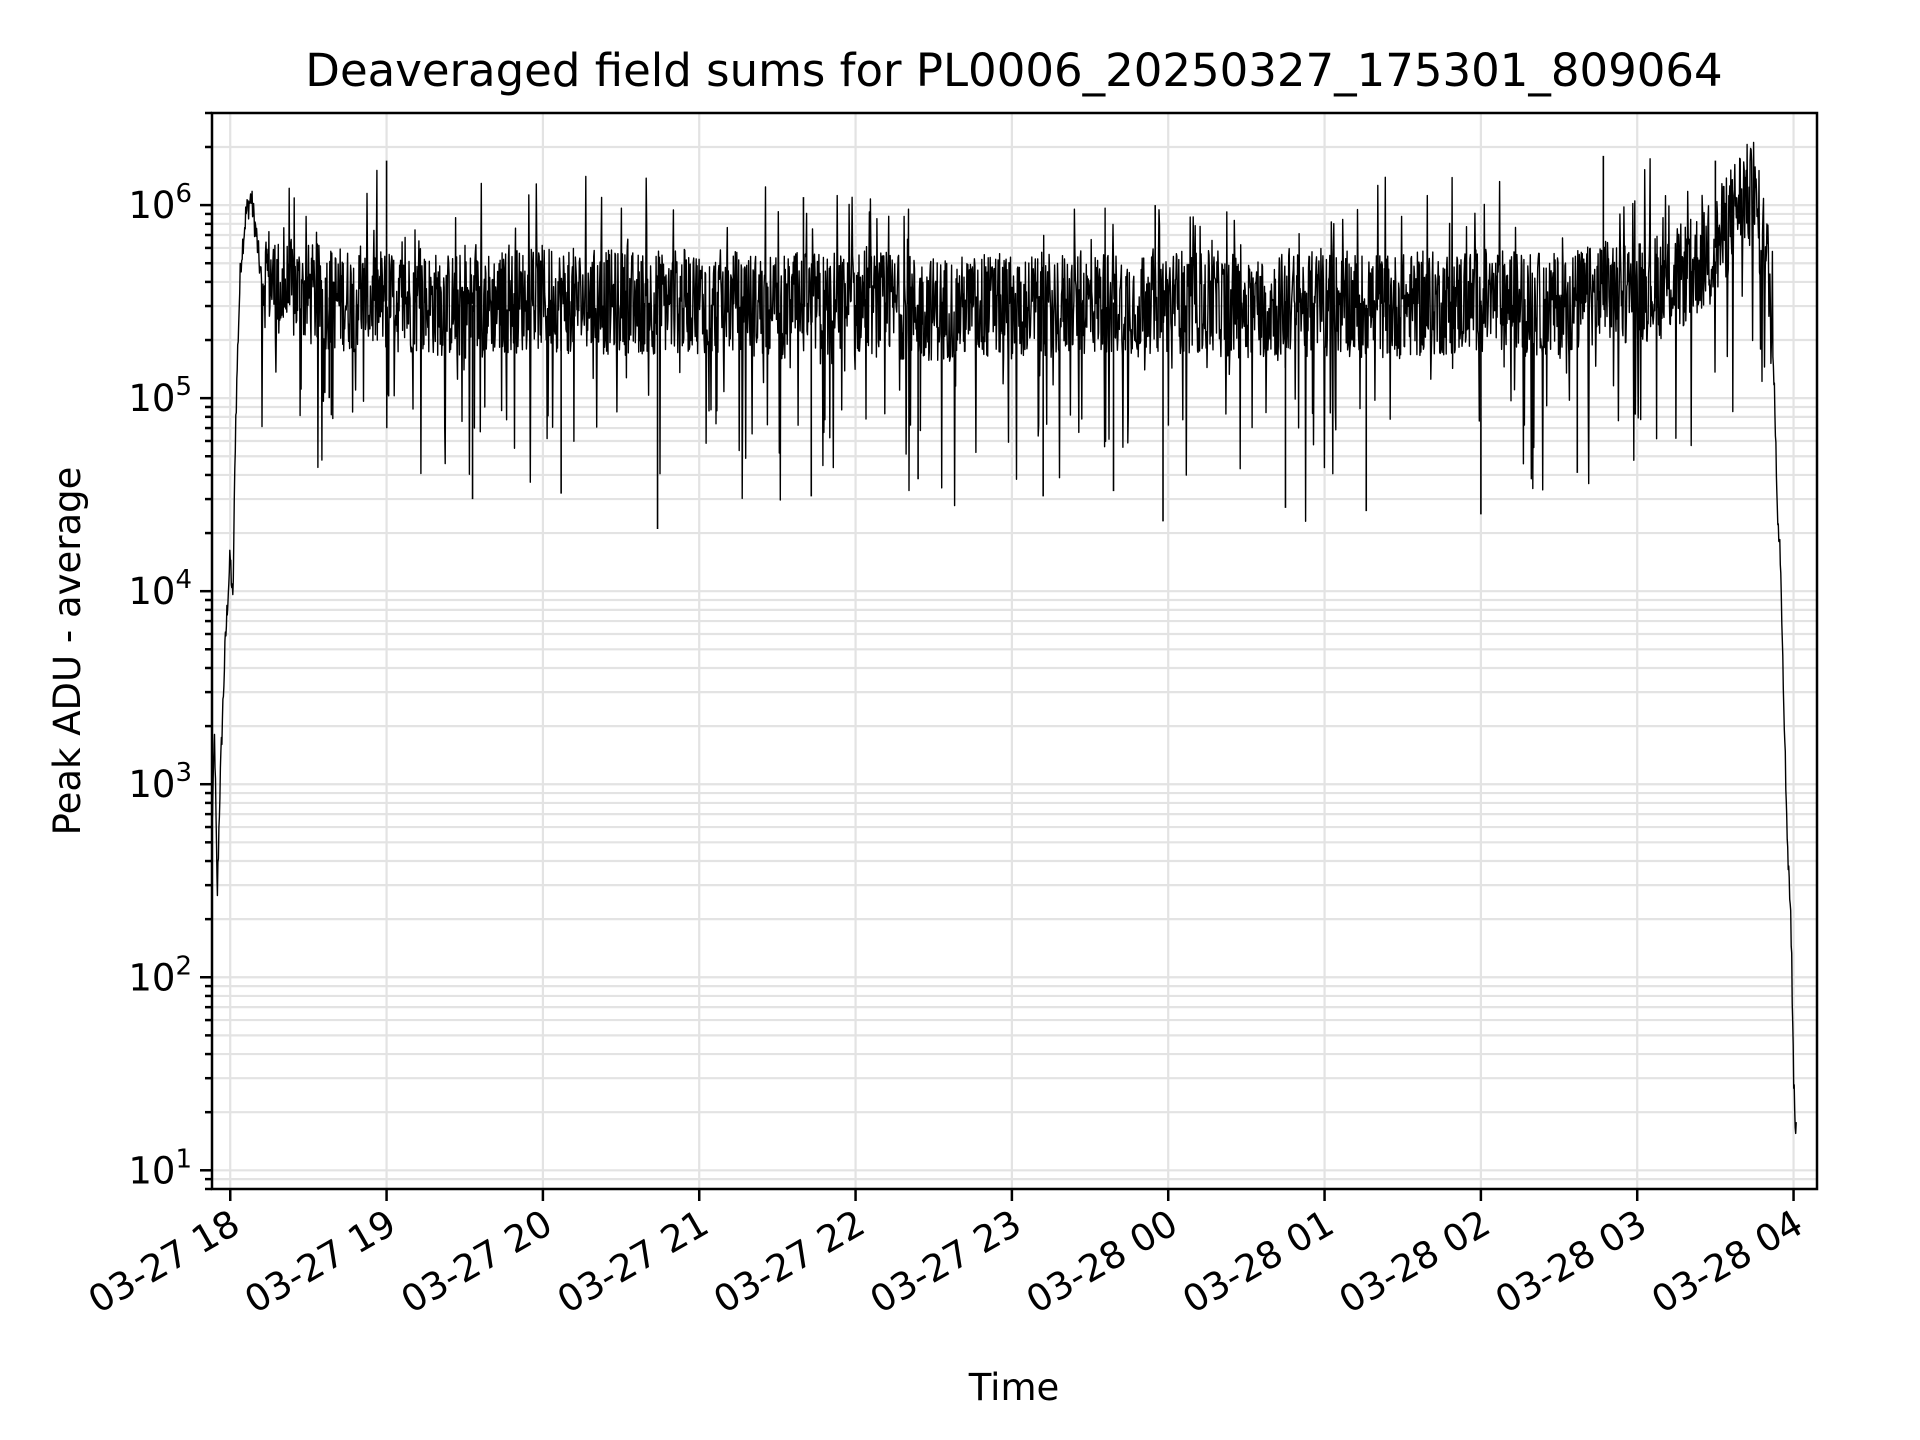 This screenshot has height=1440, width=1920. What do you see at coordinates (1014, 1387) in the screenshot?
I see `x-axis-label: Time` at bounding box center [1014, 1387].